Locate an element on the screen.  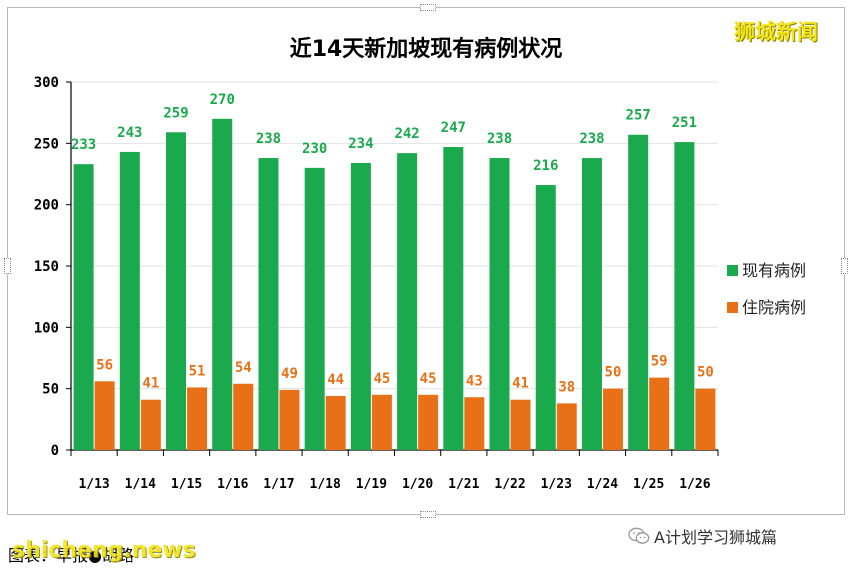
x-tick-label: 1/14 is located at coordinates (140, 484).